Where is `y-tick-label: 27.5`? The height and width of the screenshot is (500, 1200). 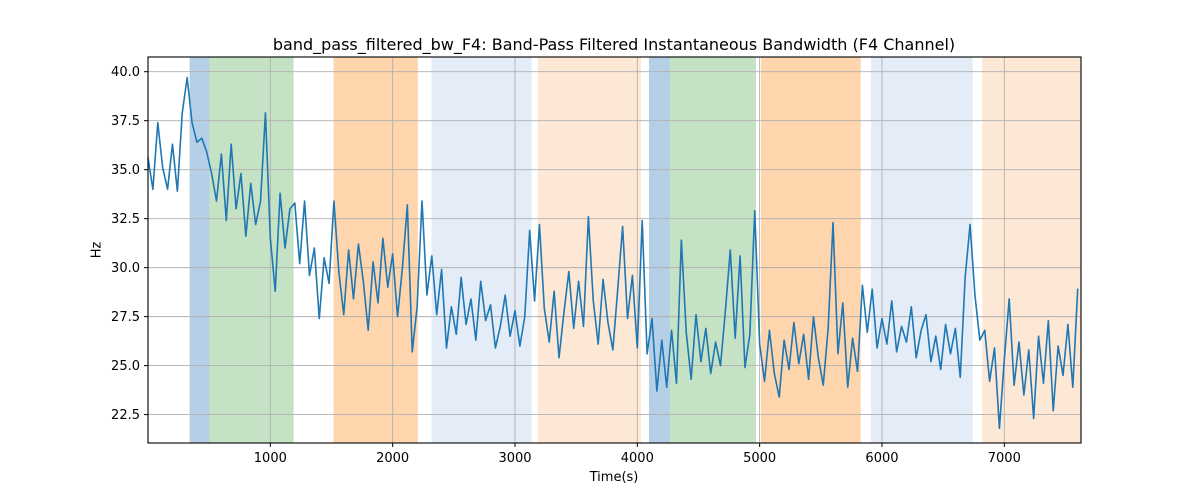
y-tick-label: 27.5 is located at coordinates (125, 317).